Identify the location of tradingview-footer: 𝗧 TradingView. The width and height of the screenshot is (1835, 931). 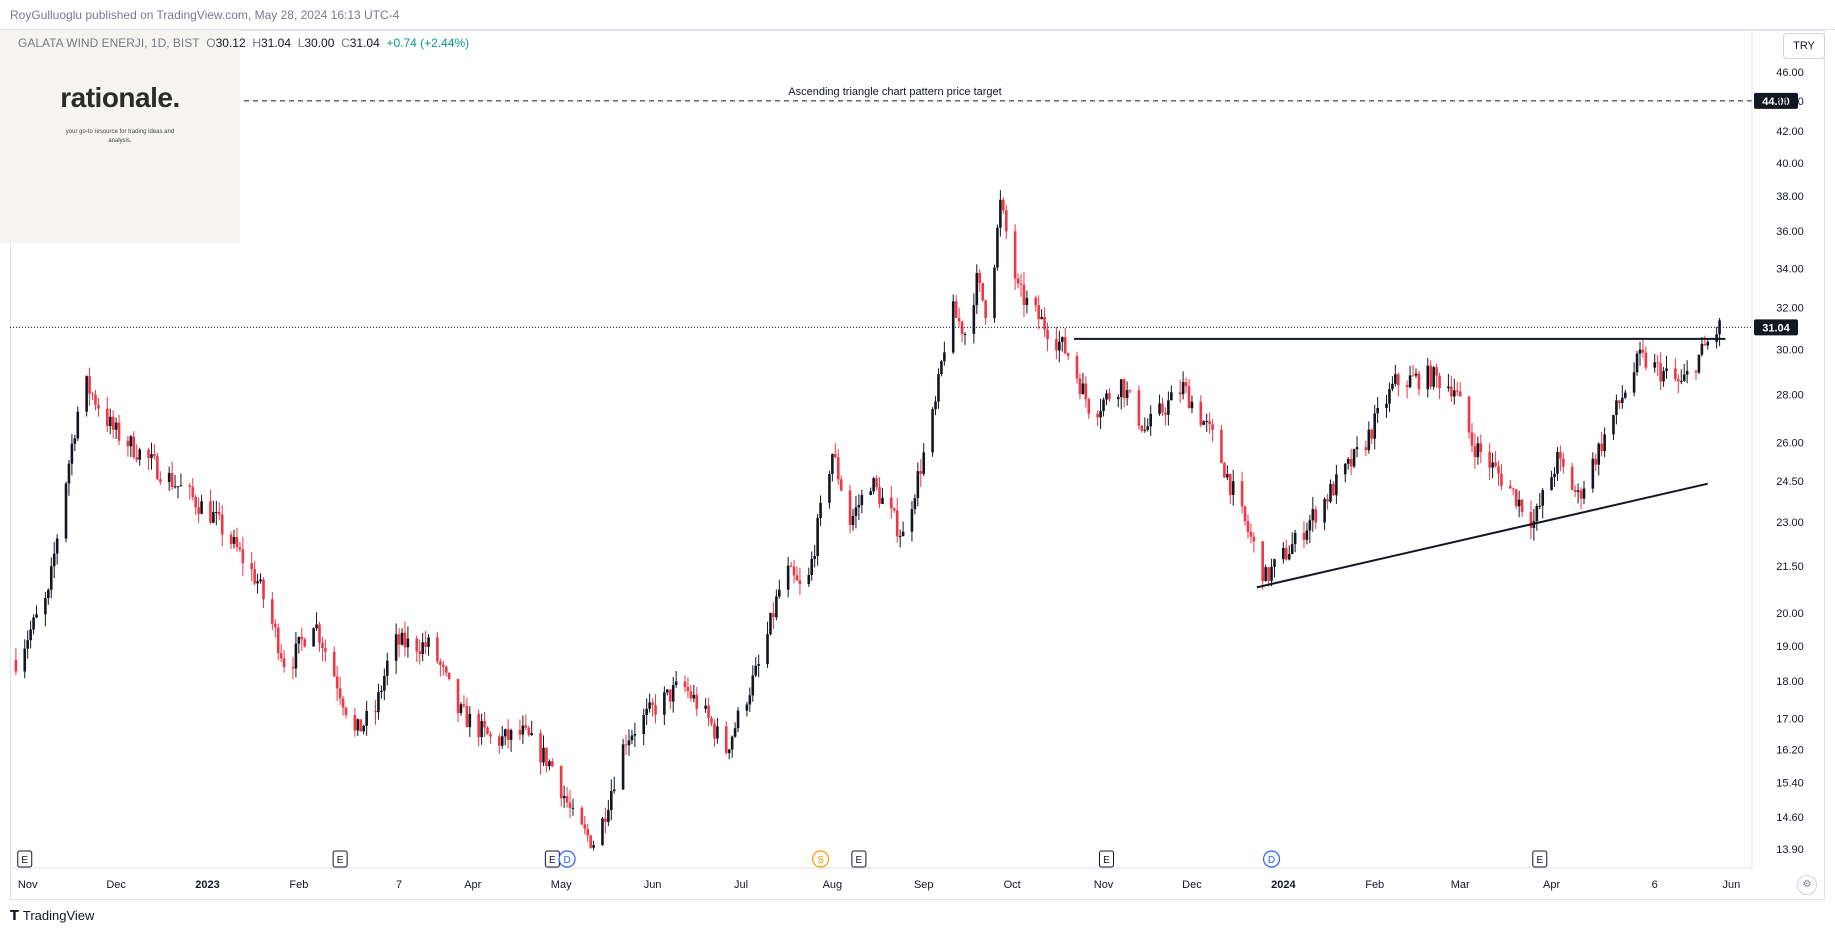
(52, 916).